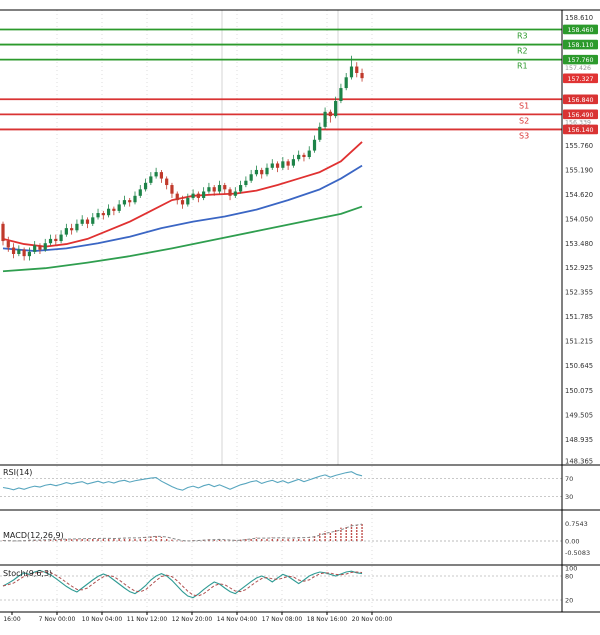 The width and height of the screenshot is (600, 635). I want to click on price-axis-label: 155.760, so click(579, 146).